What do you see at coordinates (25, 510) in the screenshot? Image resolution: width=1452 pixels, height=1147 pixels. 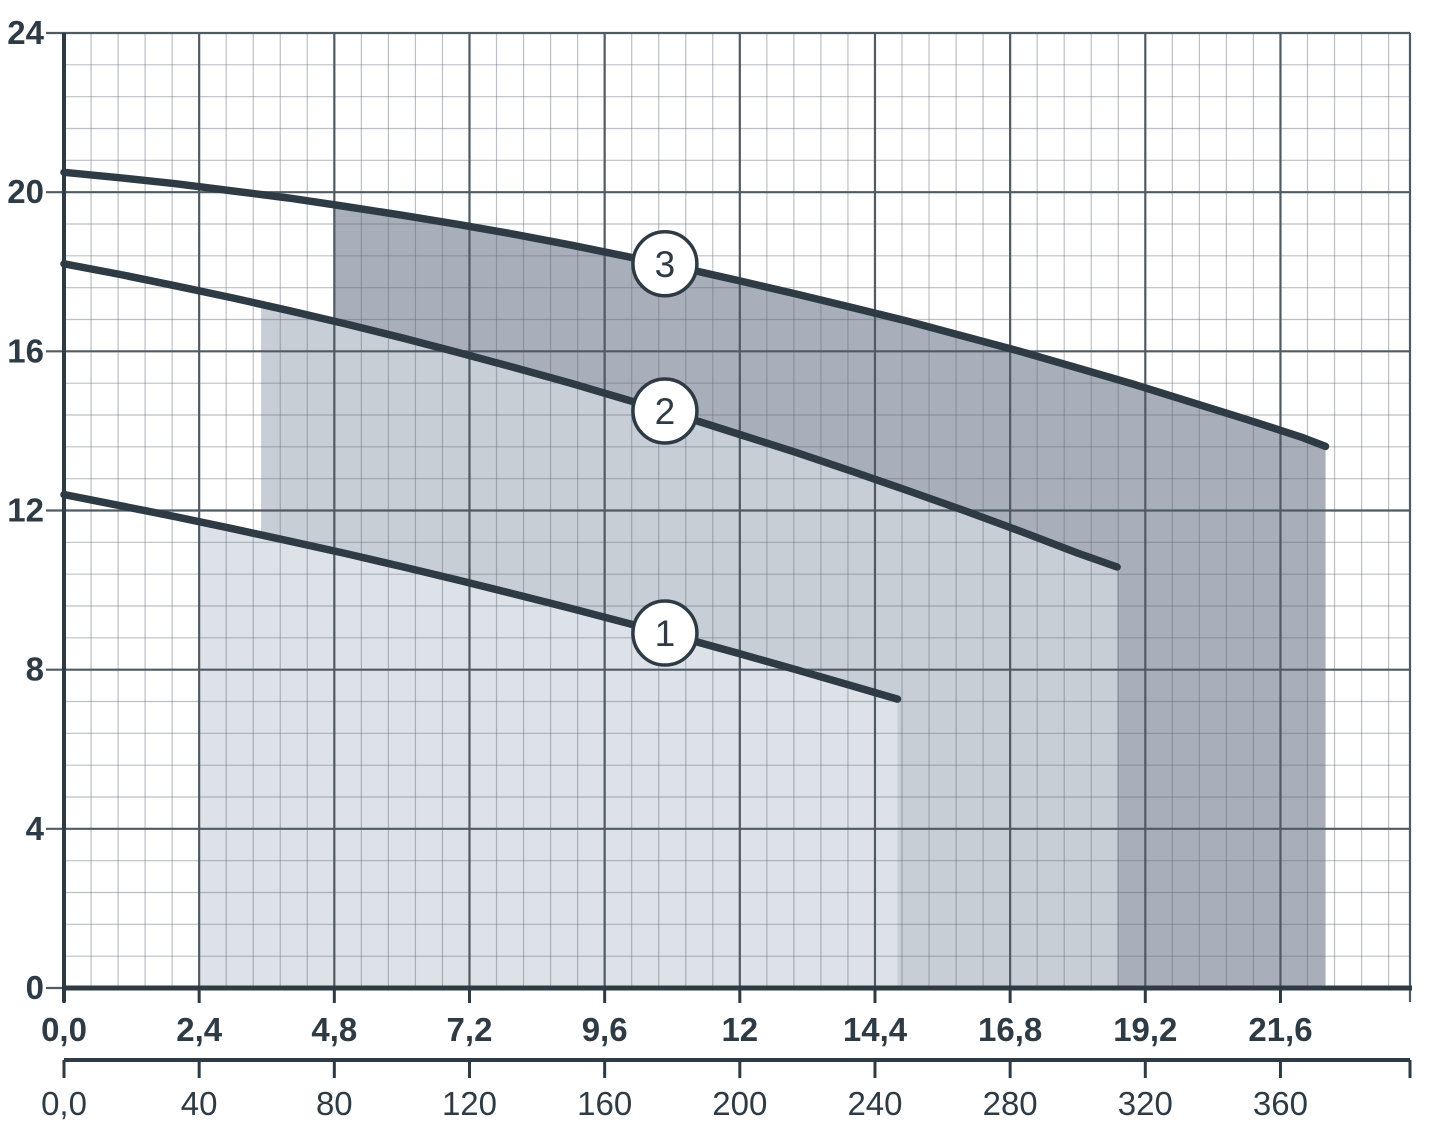 I see `y-axis-tick-label: 12` at bounding box center [25, 510].